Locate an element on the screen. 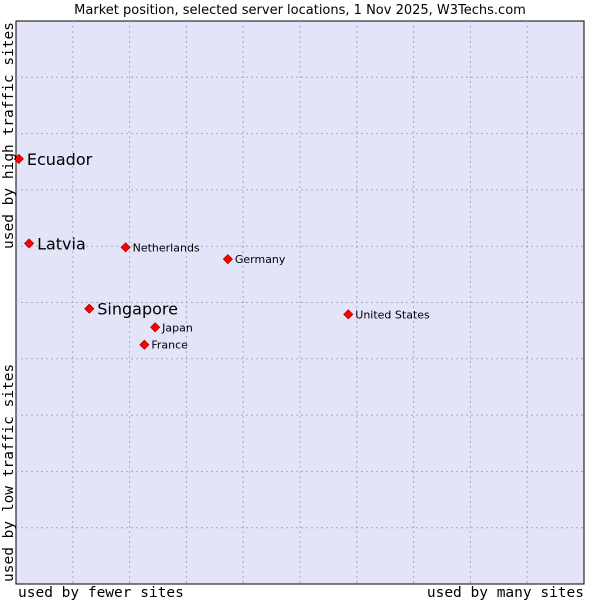  data-point-singapore: Singapore is located at coordinates (131, 309).